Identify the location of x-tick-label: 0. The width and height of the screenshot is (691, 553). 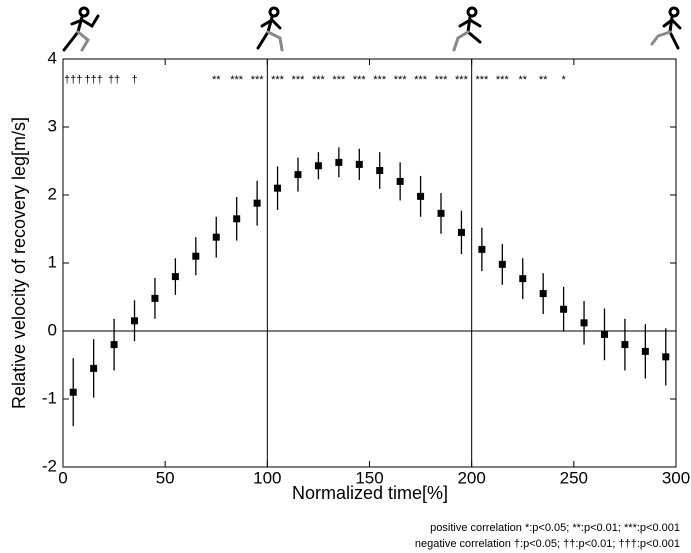
(62, 477).